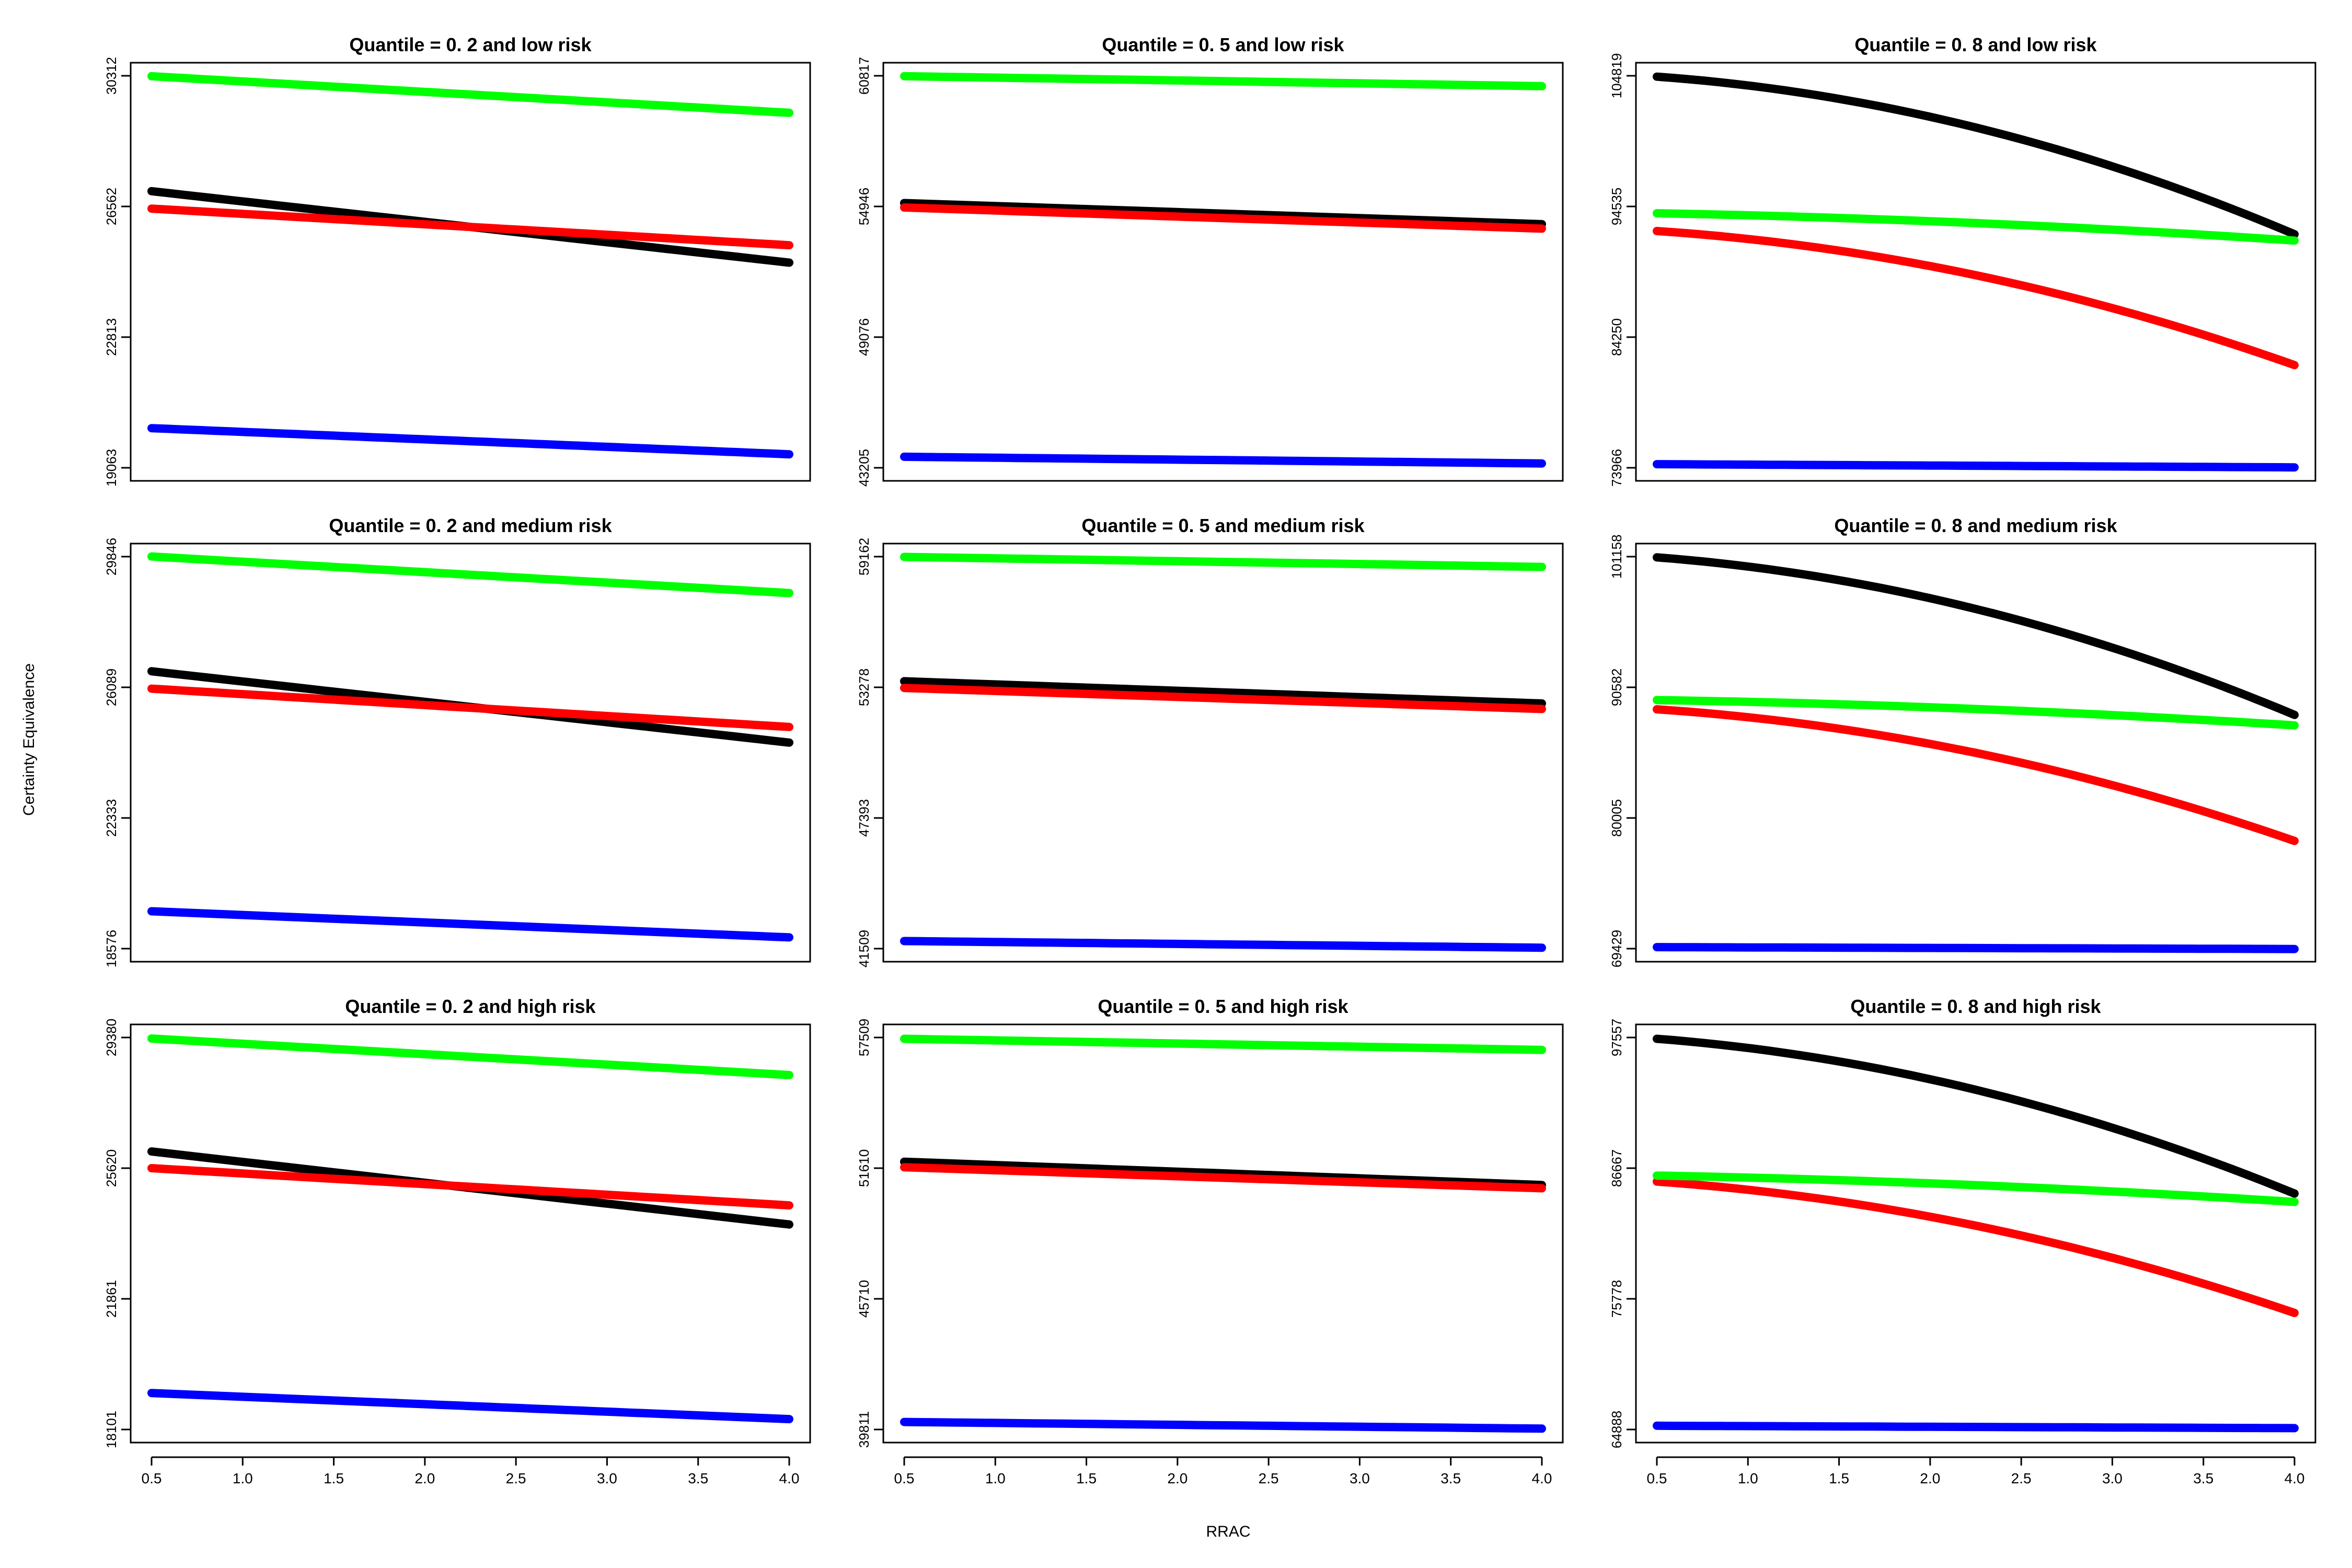 The height and width of the screenshot is (1568, 2352). Describe the element at coordinates (470, 44) in the screenshot. I see `panel-title: Quantile = 0. 2 and low risk` at that location.